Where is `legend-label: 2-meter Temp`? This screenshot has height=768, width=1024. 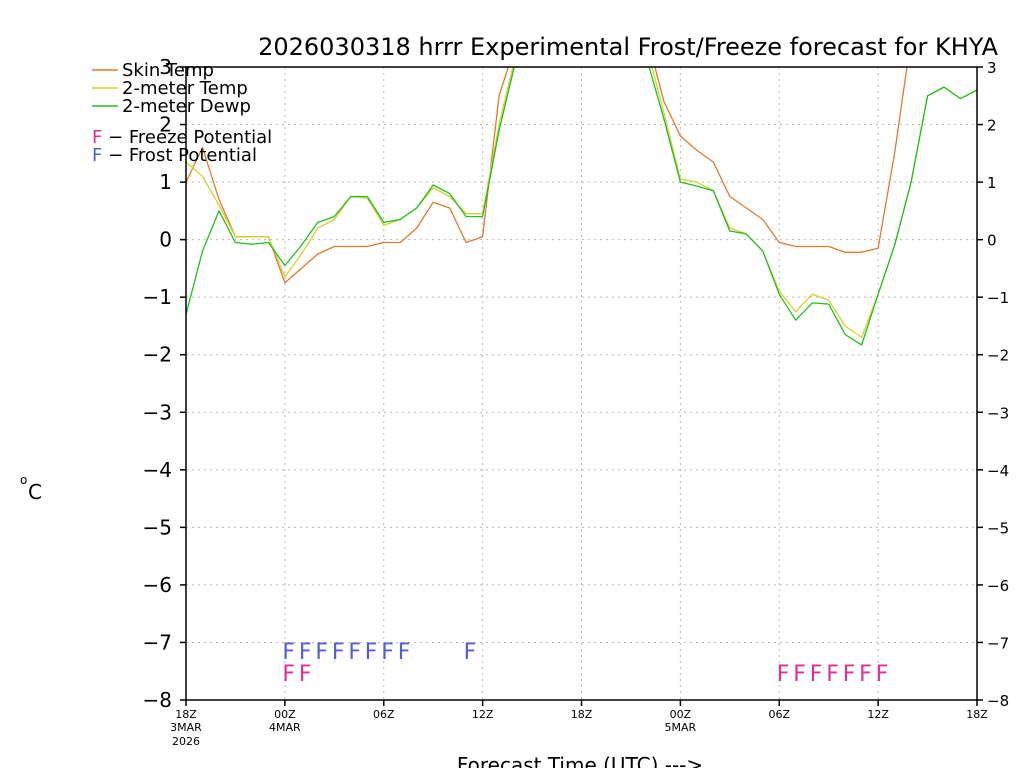
legend-label: 2-meter Temp is located at coordinates (185, 88).